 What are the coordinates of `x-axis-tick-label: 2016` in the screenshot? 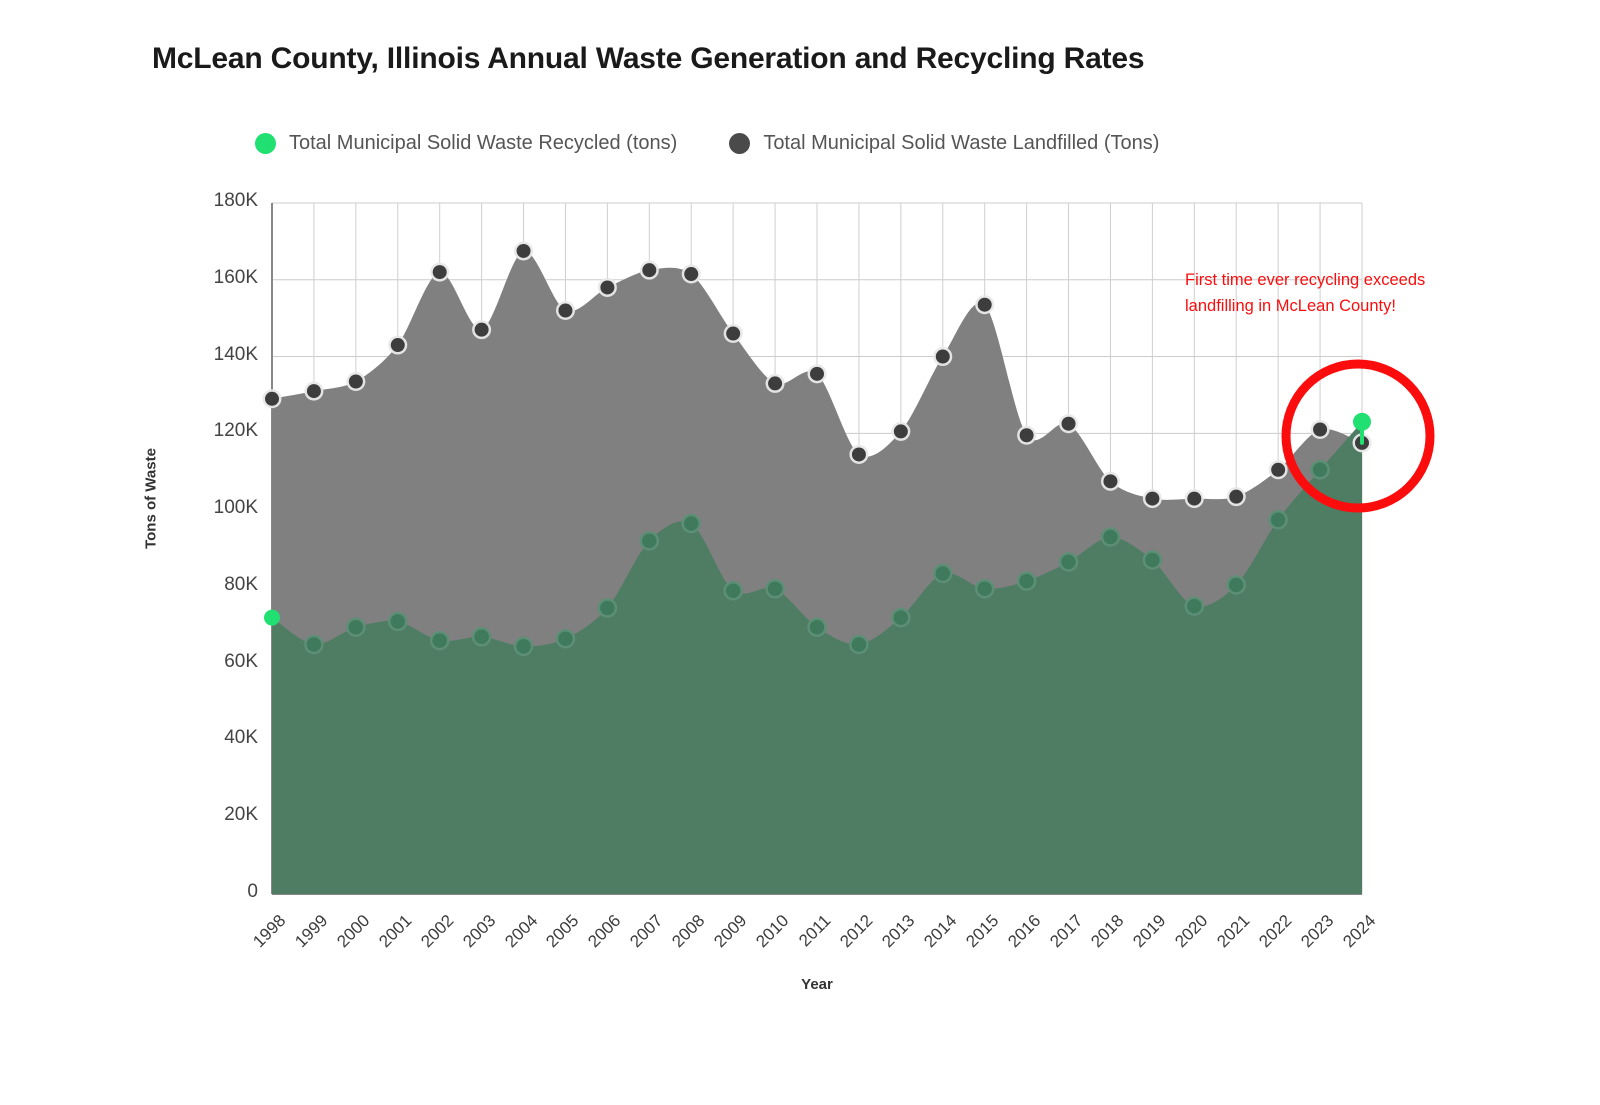 It's located at (1024, 931).